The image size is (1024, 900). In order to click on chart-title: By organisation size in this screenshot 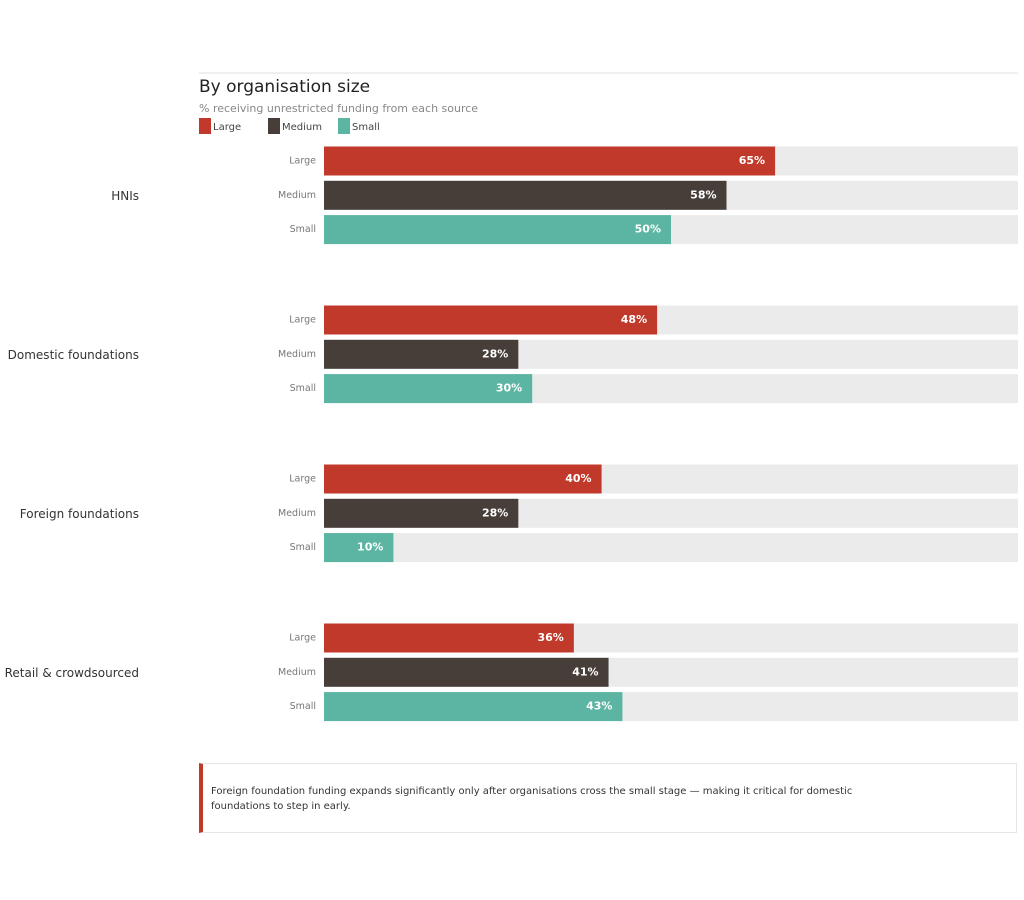, I will do `click(284, 87)`.